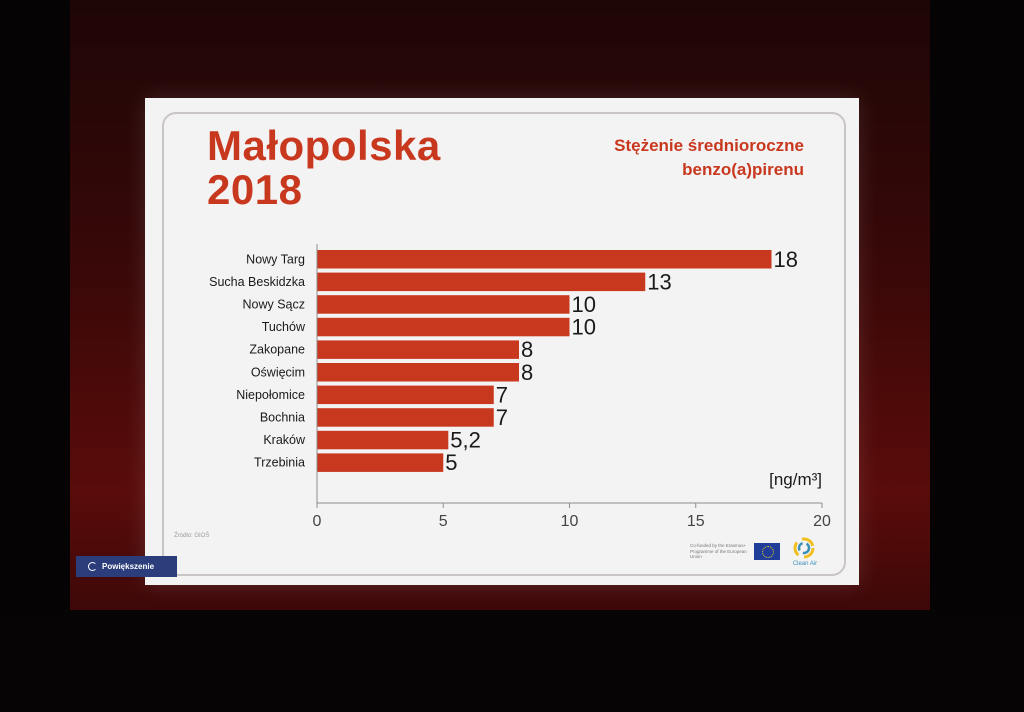  What do you see at coordinates (465, 440) in the screenshot?
I see `value-label-8: 5,2` at bounding box center [465, 440].